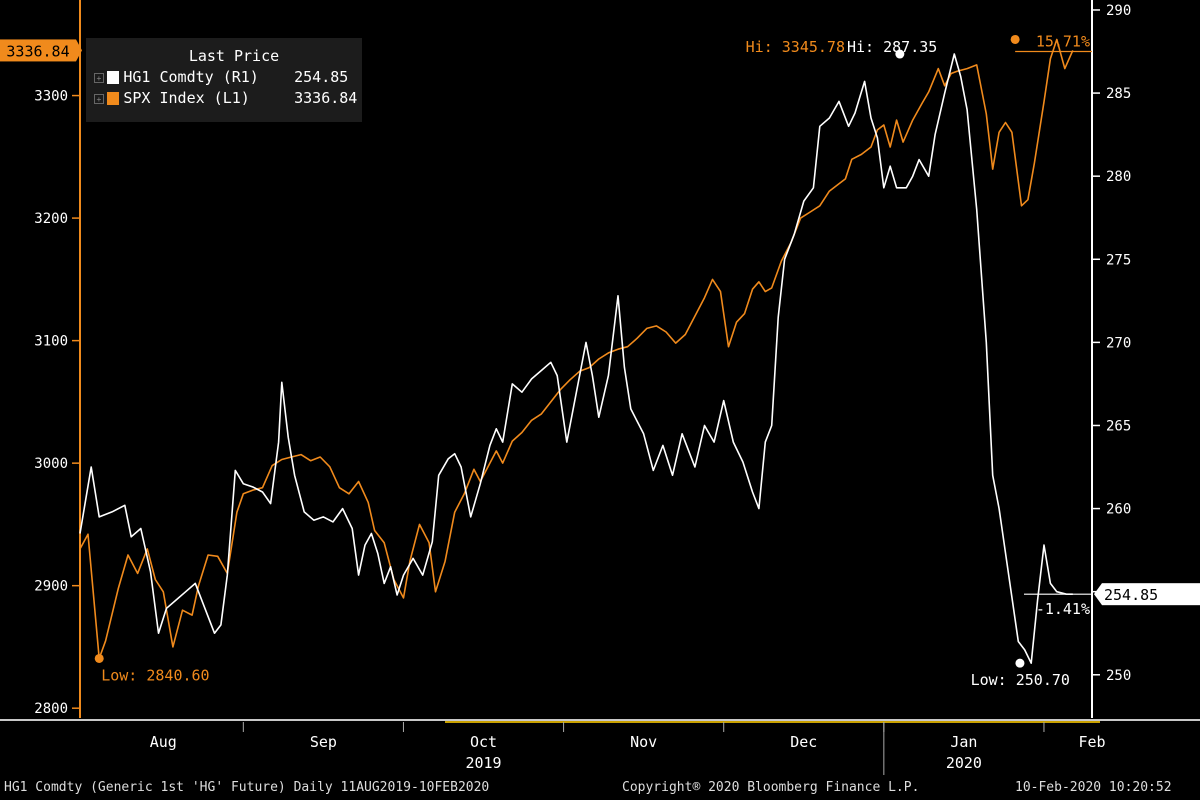  I want to click on hg-low-marker, so click(1020, 663).